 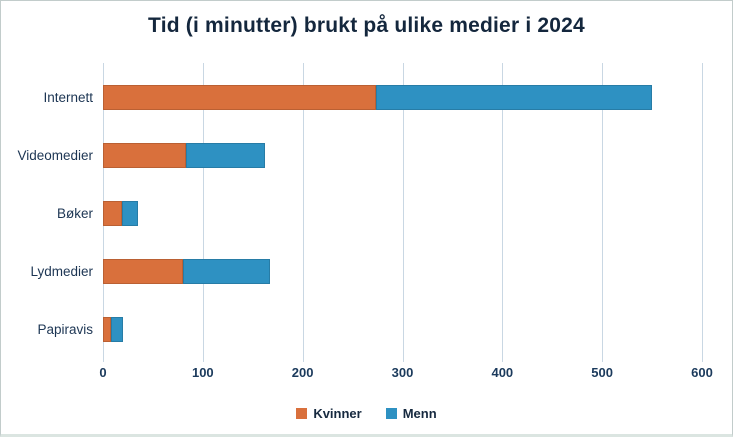 I want to click on legend-label-menn: Menn, so click(x=419, y=413).